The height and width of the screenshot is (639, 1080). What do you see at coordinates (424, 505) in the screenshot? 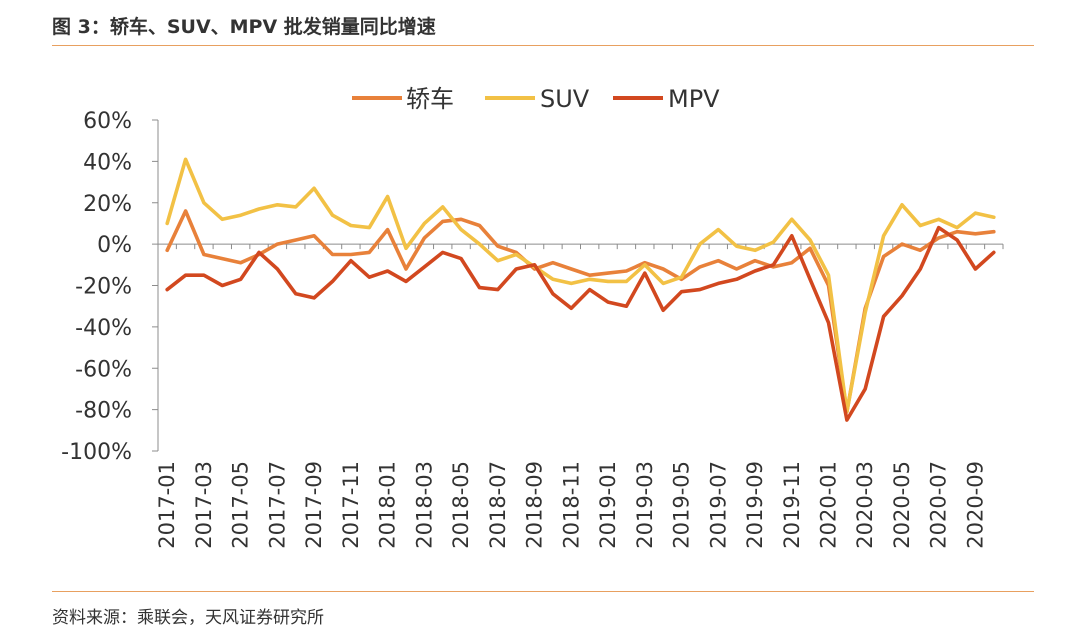
I see `x-tick-label: 2018-03` at bounding box center [424, 505].